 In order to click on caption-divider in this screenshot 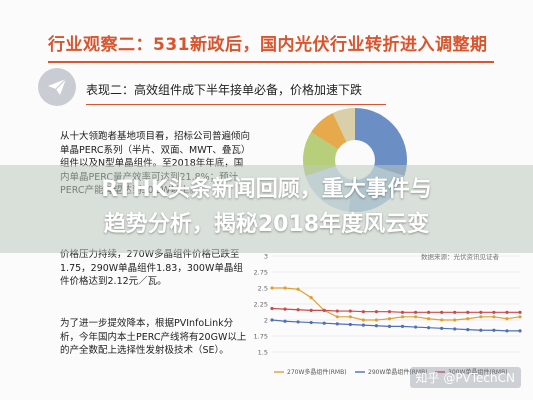, I will do `click(236, 104)`.